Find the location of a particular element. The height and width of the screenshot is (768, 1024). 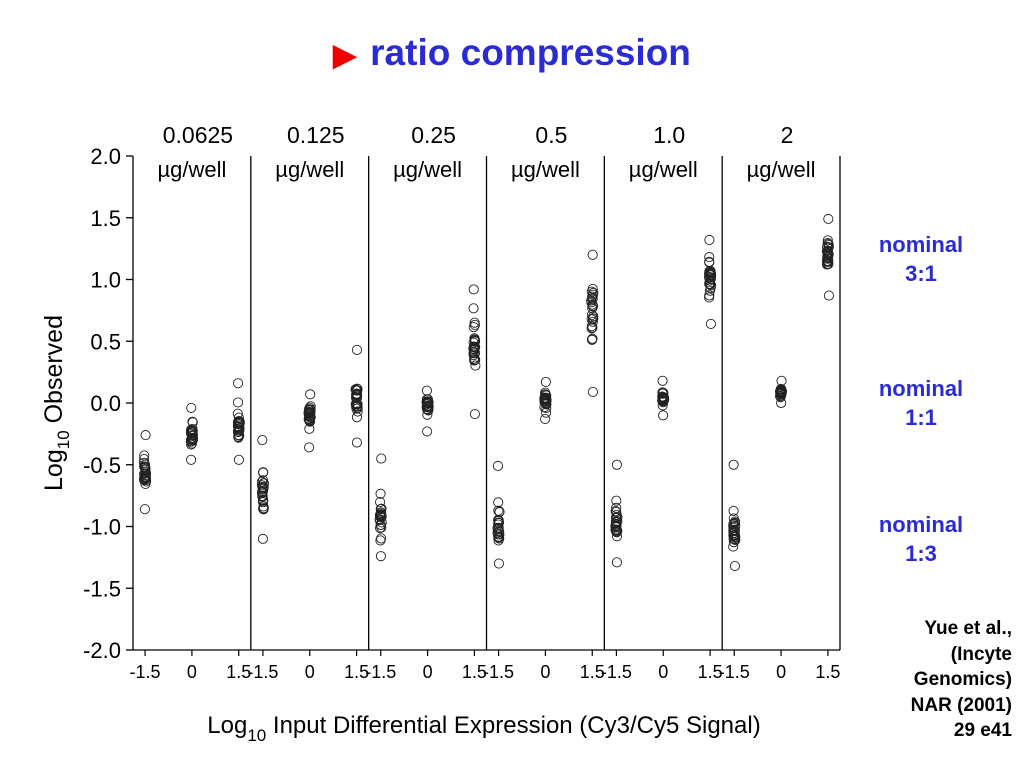

x-axis-title-sub: 10 is located at coordinates (256, 735).